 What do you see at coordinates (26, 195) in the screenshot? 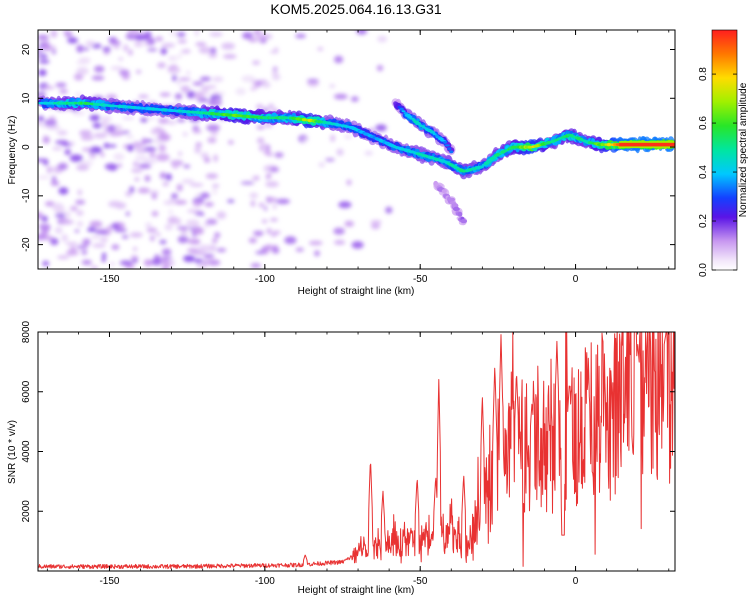
I see `y-tick-label: -10` at bounding box center [26, 195].